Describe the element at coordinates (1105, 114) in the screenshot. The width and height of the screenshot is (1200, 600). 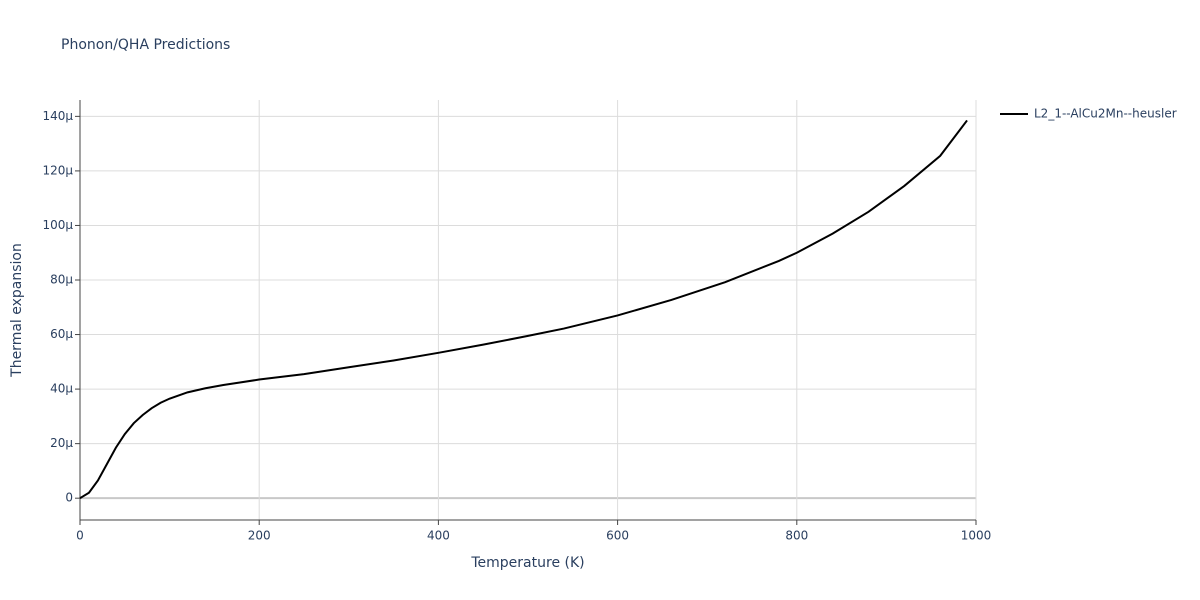
I see `legend-label: L2_1--AlCu2Mn--heusler` at that location.